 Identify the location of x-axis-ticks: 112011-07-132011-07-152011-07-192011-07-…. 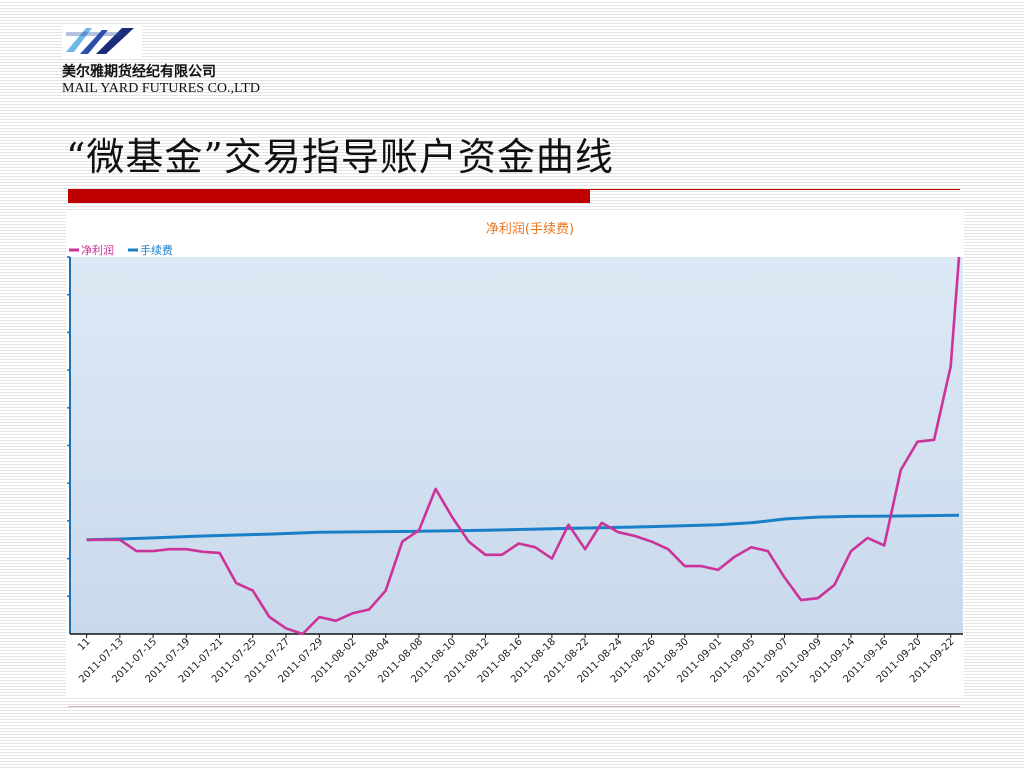
(516, 659).